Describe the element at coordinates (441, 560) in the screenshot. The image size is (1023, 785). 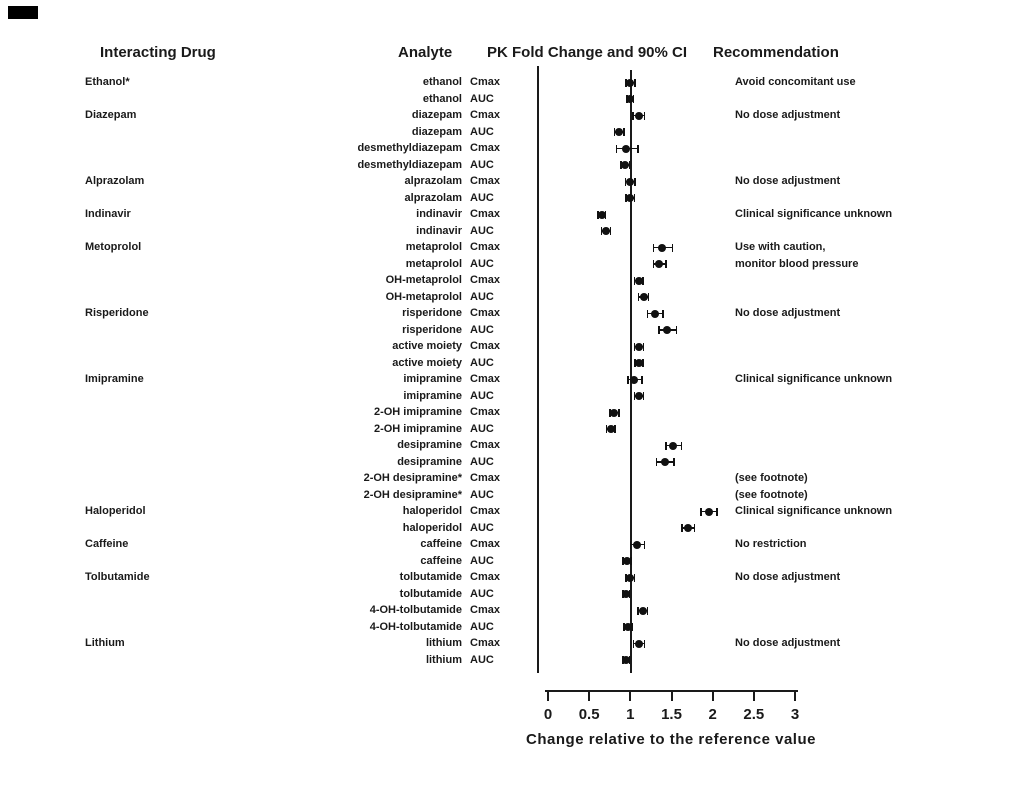
I see `analyte-label: caffeine` at that location.